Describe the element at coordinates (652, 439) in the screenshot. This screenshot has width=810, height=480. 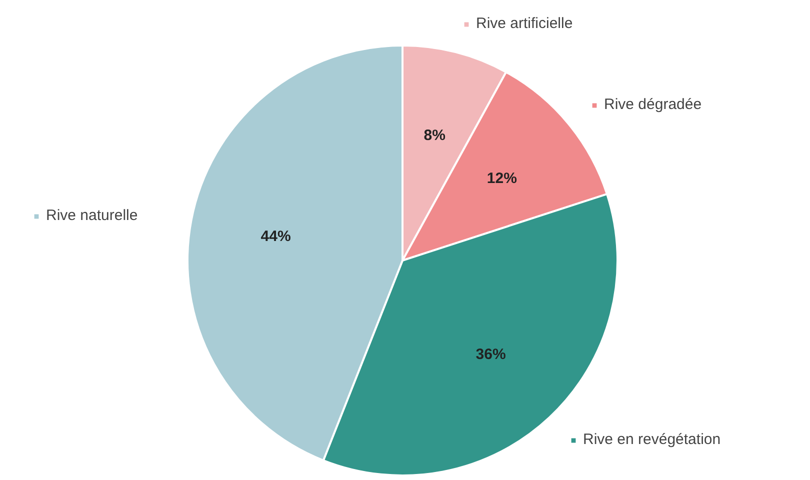
I see `legend-label: Rive en revégétation` at that location.